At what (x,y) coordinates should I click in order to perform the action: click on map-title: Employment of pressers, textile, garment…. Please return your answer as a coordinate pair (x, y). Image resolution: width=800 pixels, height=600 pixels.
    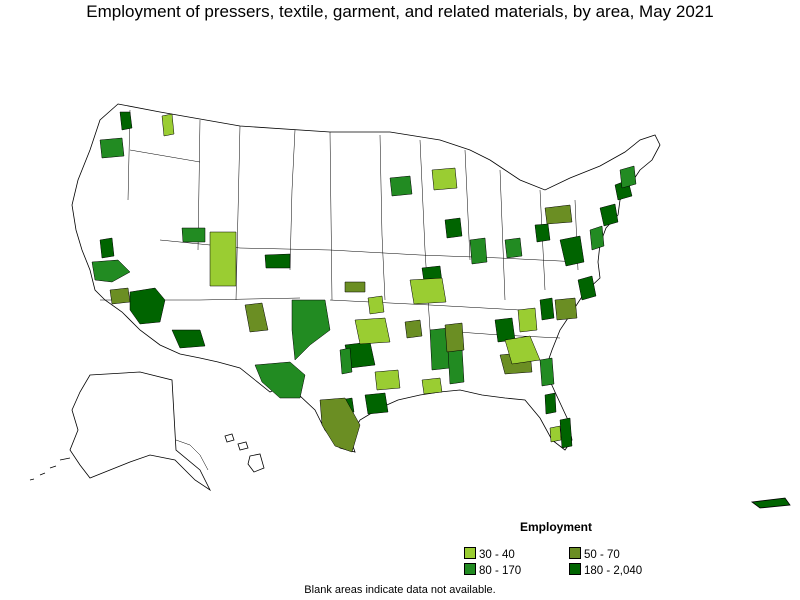
    Looking at the image, I should click on (400, 11).